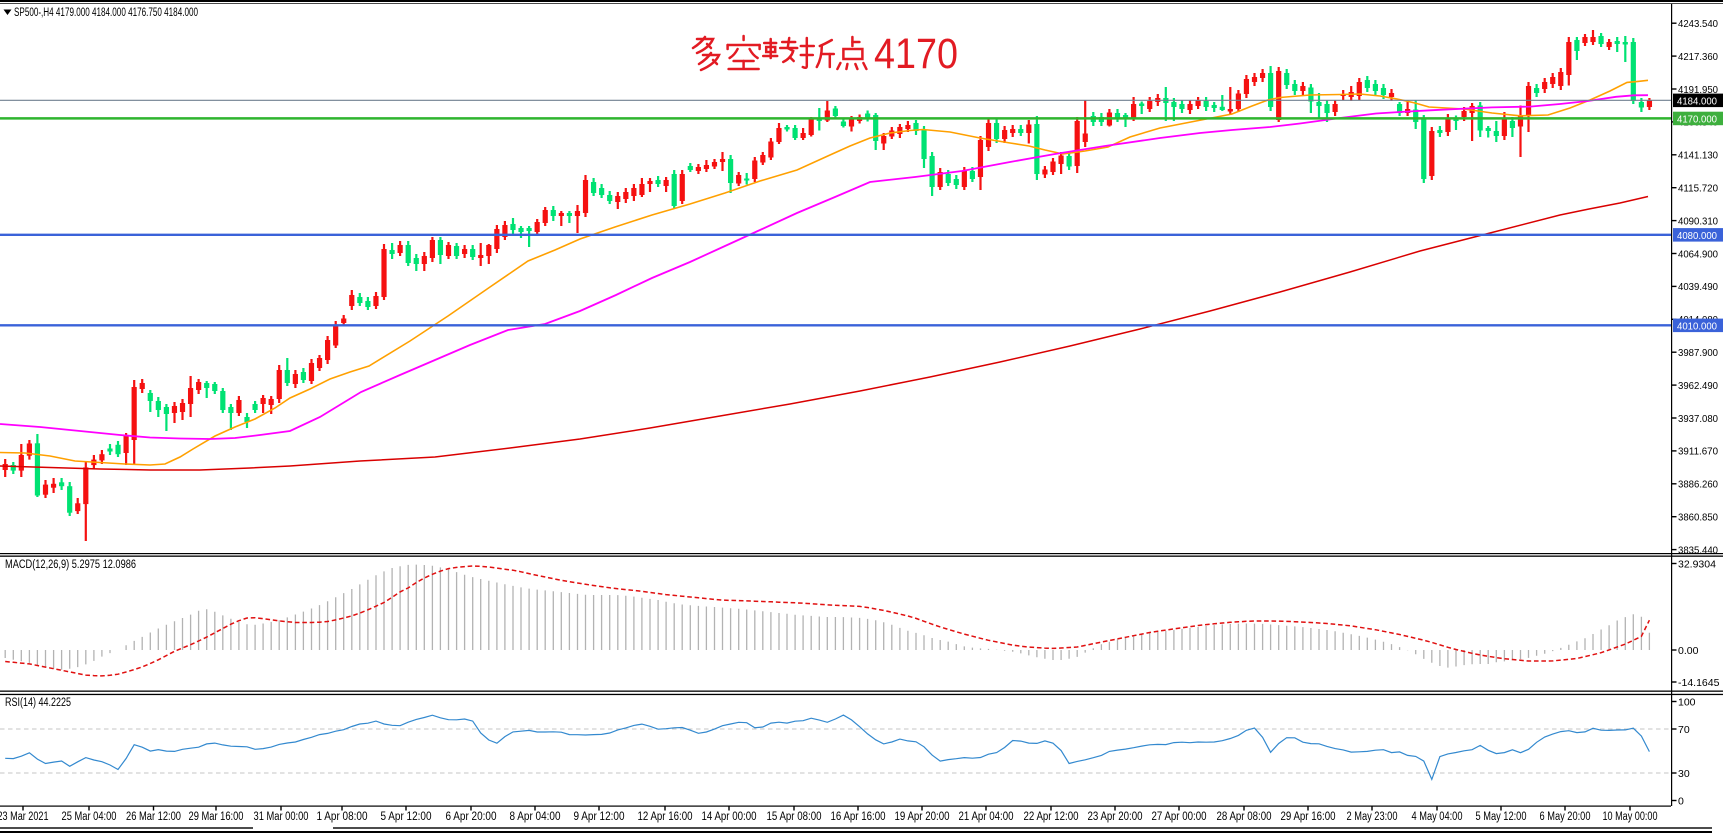 The width and height of the screenshot is (1723, 838). Describe the element at coordinates (1698, 485) in the screenshot. I see `svg-text: 3886.260` at that location.